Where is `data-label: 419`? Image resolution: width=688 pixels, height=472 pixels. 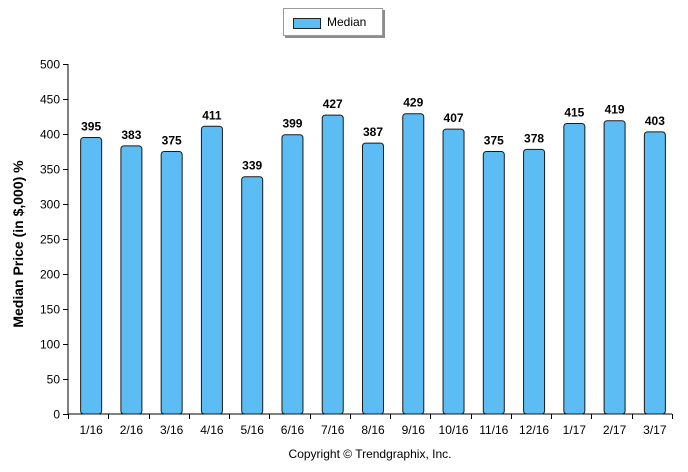
data-label: 419 is located at coordinates (615, 110).